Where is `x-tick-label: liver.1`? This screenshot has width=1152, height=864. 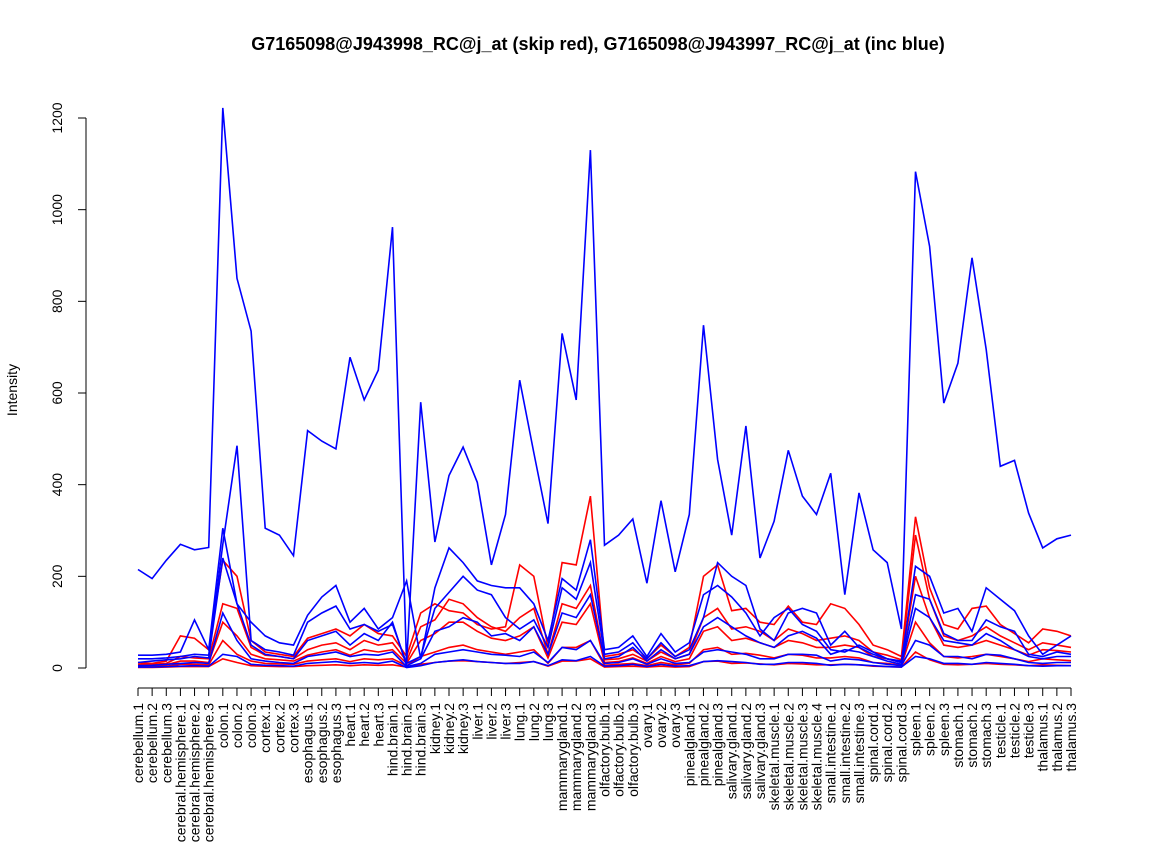 x-tick-label: liver.1 is located at coordinates (477, 721).